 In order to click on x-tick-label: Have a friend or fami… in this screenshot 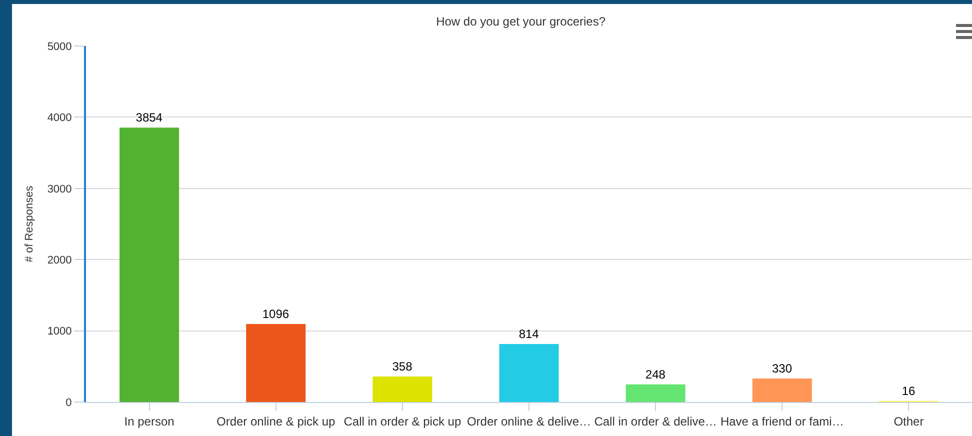, I will do `click(782, 421)`.